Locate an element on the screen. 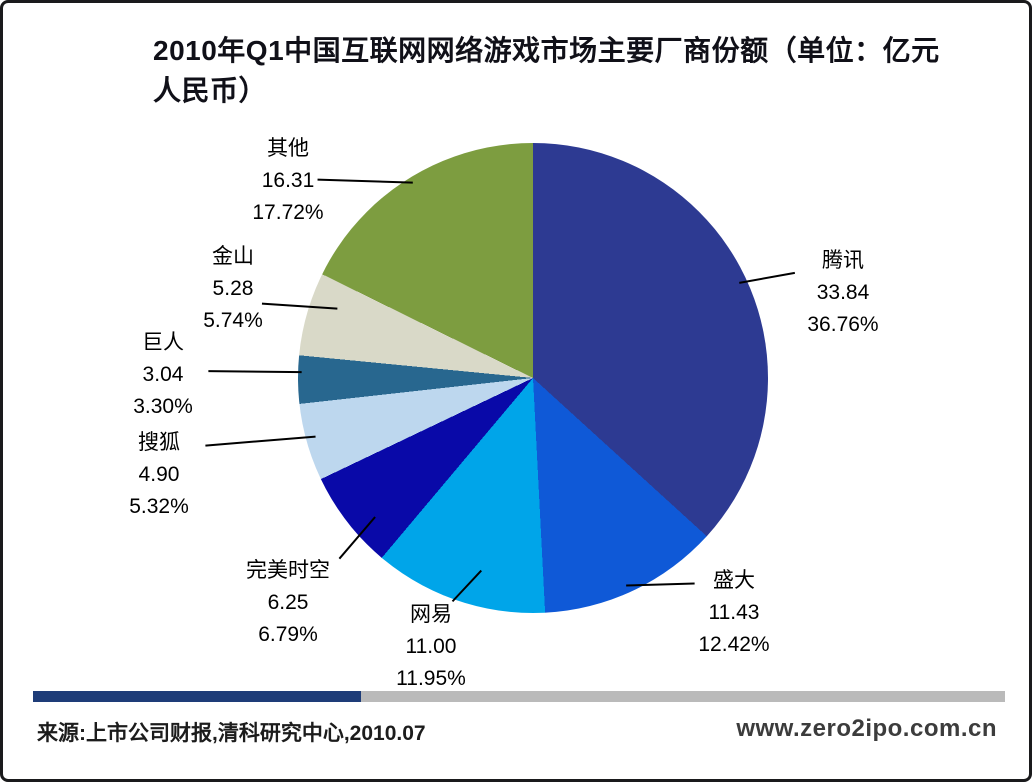  slice-name: 完美时空 is located at coordinates (288, 570).